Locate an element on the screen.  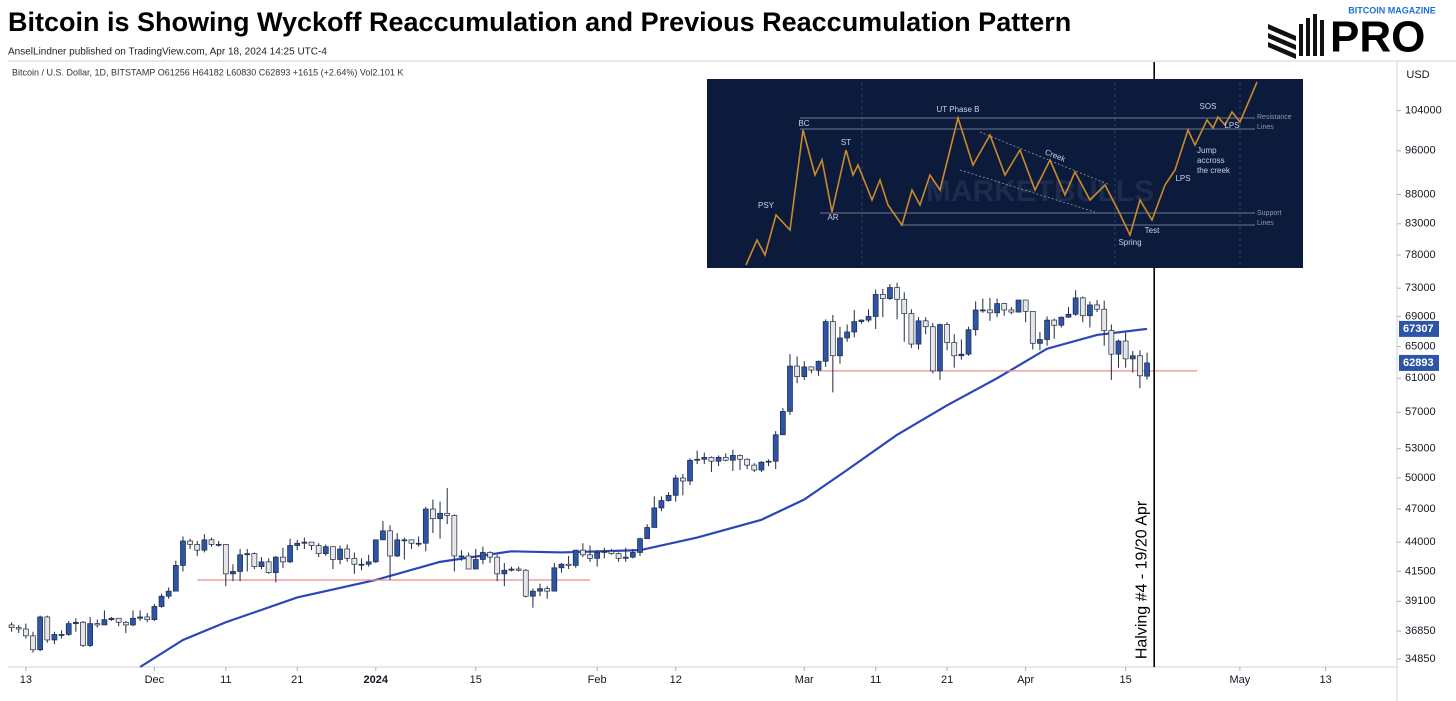
inset-label: ST is located at coordinates (846, 142).